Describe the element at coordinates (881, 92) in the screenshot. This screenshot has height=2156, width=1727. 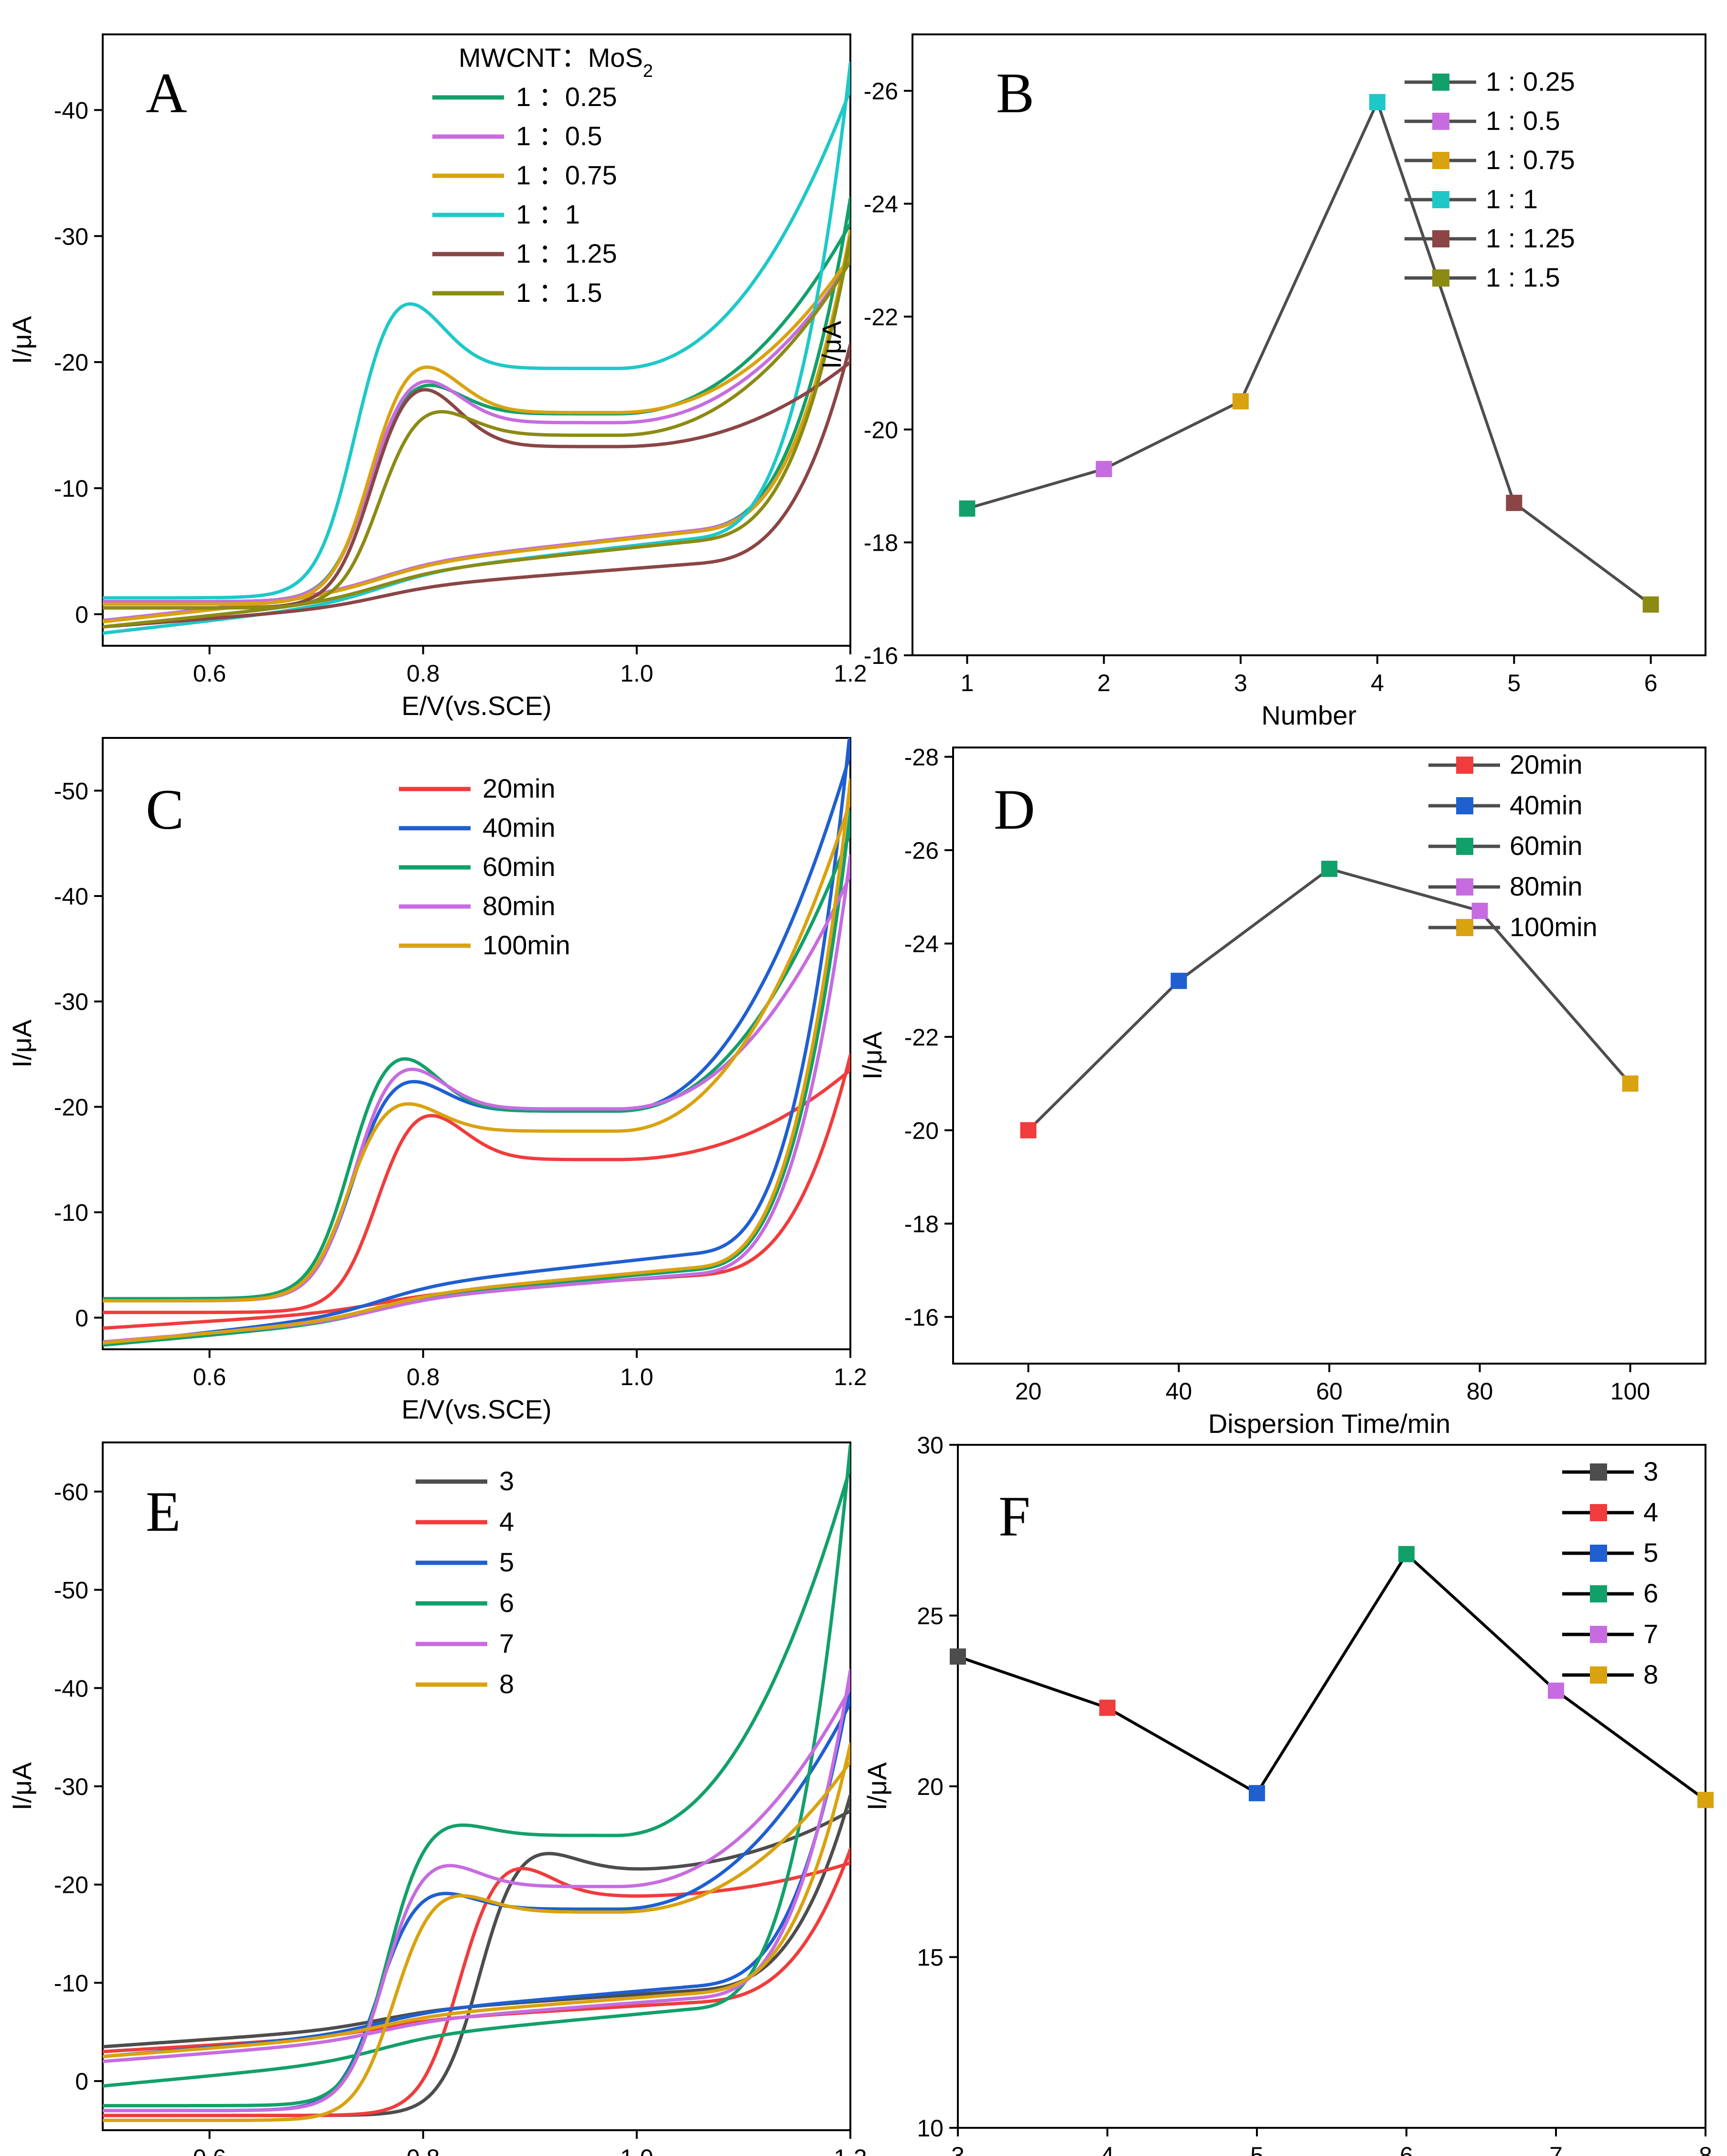
I see `y-tick-label: -26` at that location.